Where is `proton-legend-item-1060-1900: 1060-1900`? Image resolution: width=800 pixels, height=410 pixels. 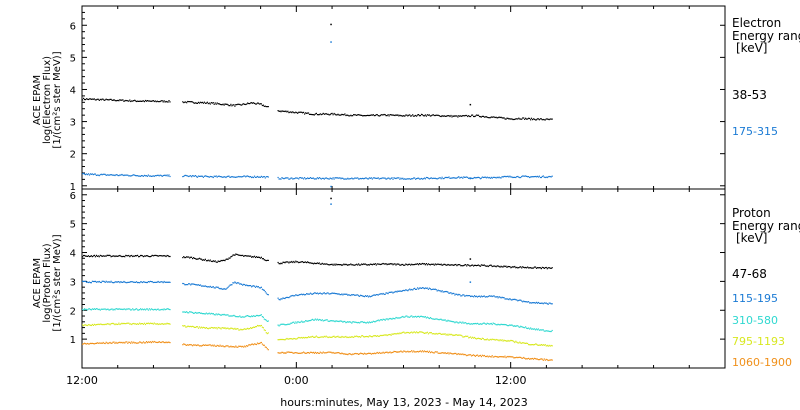 proton-legend-item-1060-1900: 1060-1900 is located at coordinates (762, 362).